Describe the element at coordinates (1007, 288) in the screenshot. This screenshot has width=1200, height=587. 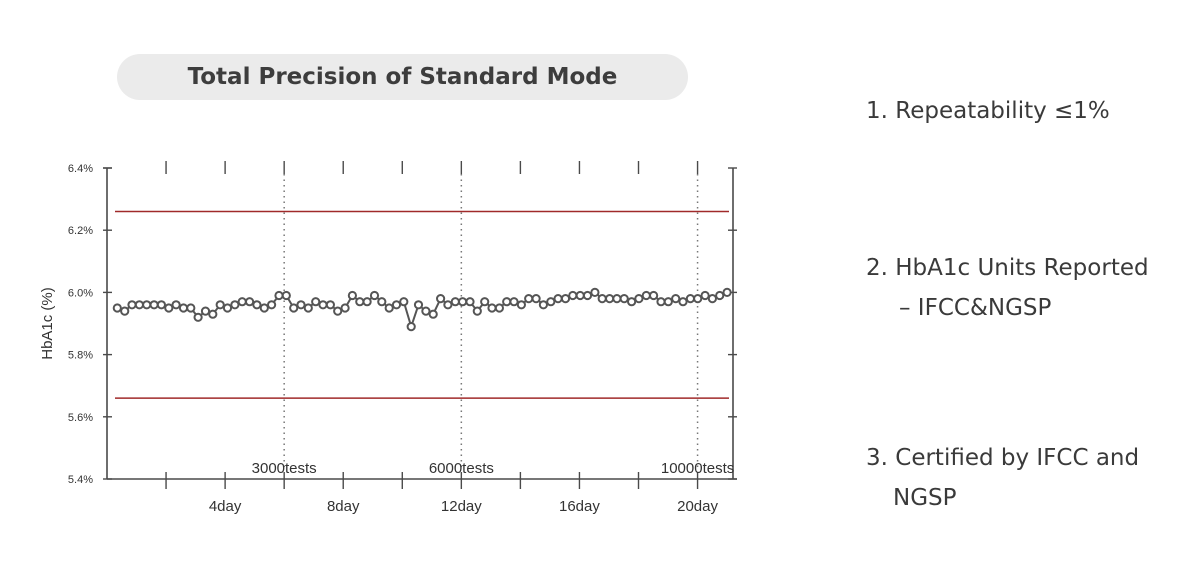
I see `feature-item-2: 2. HbA1c Units Reported – IFCC&NGSP` at that location.